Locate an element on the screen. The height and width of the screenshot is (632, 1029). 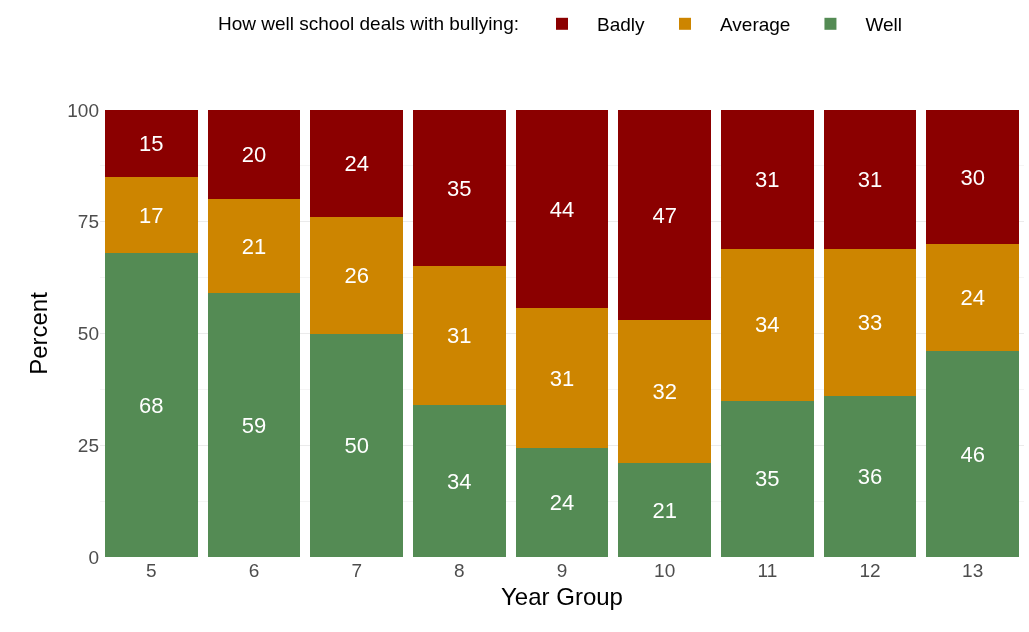
data-label: 26 is located at coordinates (356, 275).